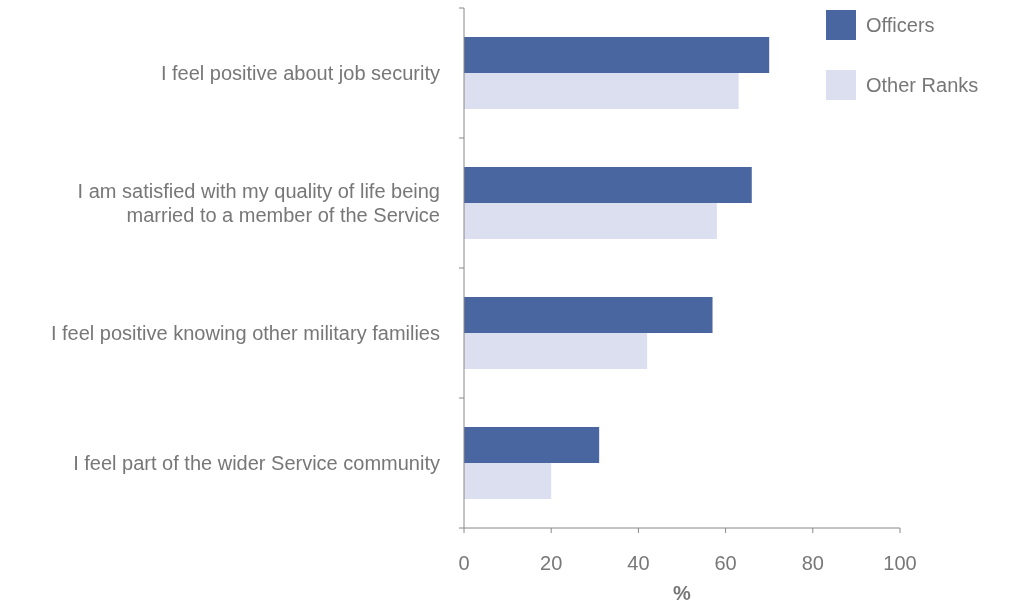 Image resolution: width=1034 pixels, height=606 pixels. Describe the element at coordinates (300, 73) in the screenshot. I see `y-tick-label: I feel positive about job security` at that location.